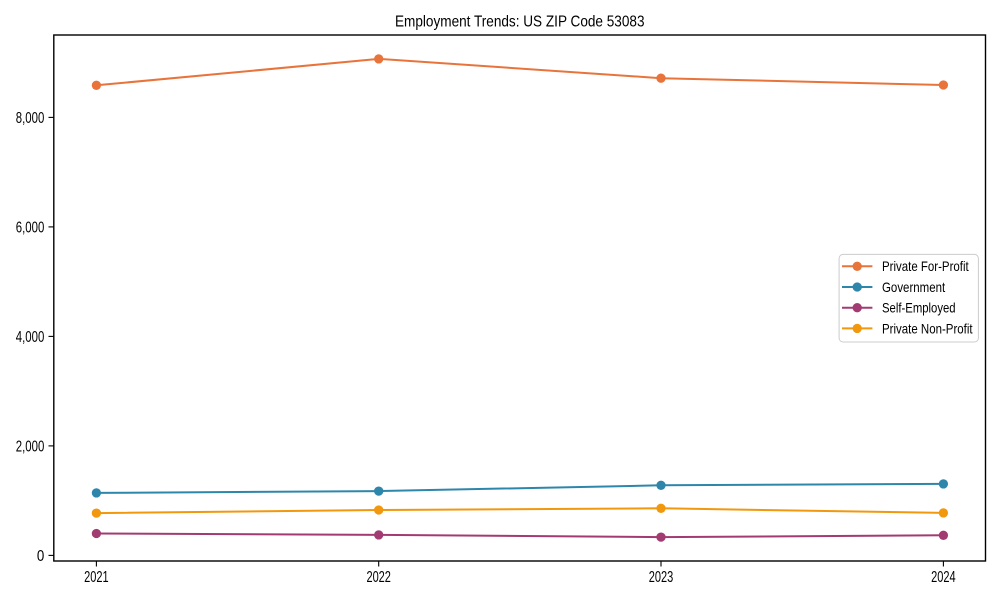 The height and width of the screenshot is (600, 1000). I want to click on svg-text: Self-Employed, so click(919, 308).